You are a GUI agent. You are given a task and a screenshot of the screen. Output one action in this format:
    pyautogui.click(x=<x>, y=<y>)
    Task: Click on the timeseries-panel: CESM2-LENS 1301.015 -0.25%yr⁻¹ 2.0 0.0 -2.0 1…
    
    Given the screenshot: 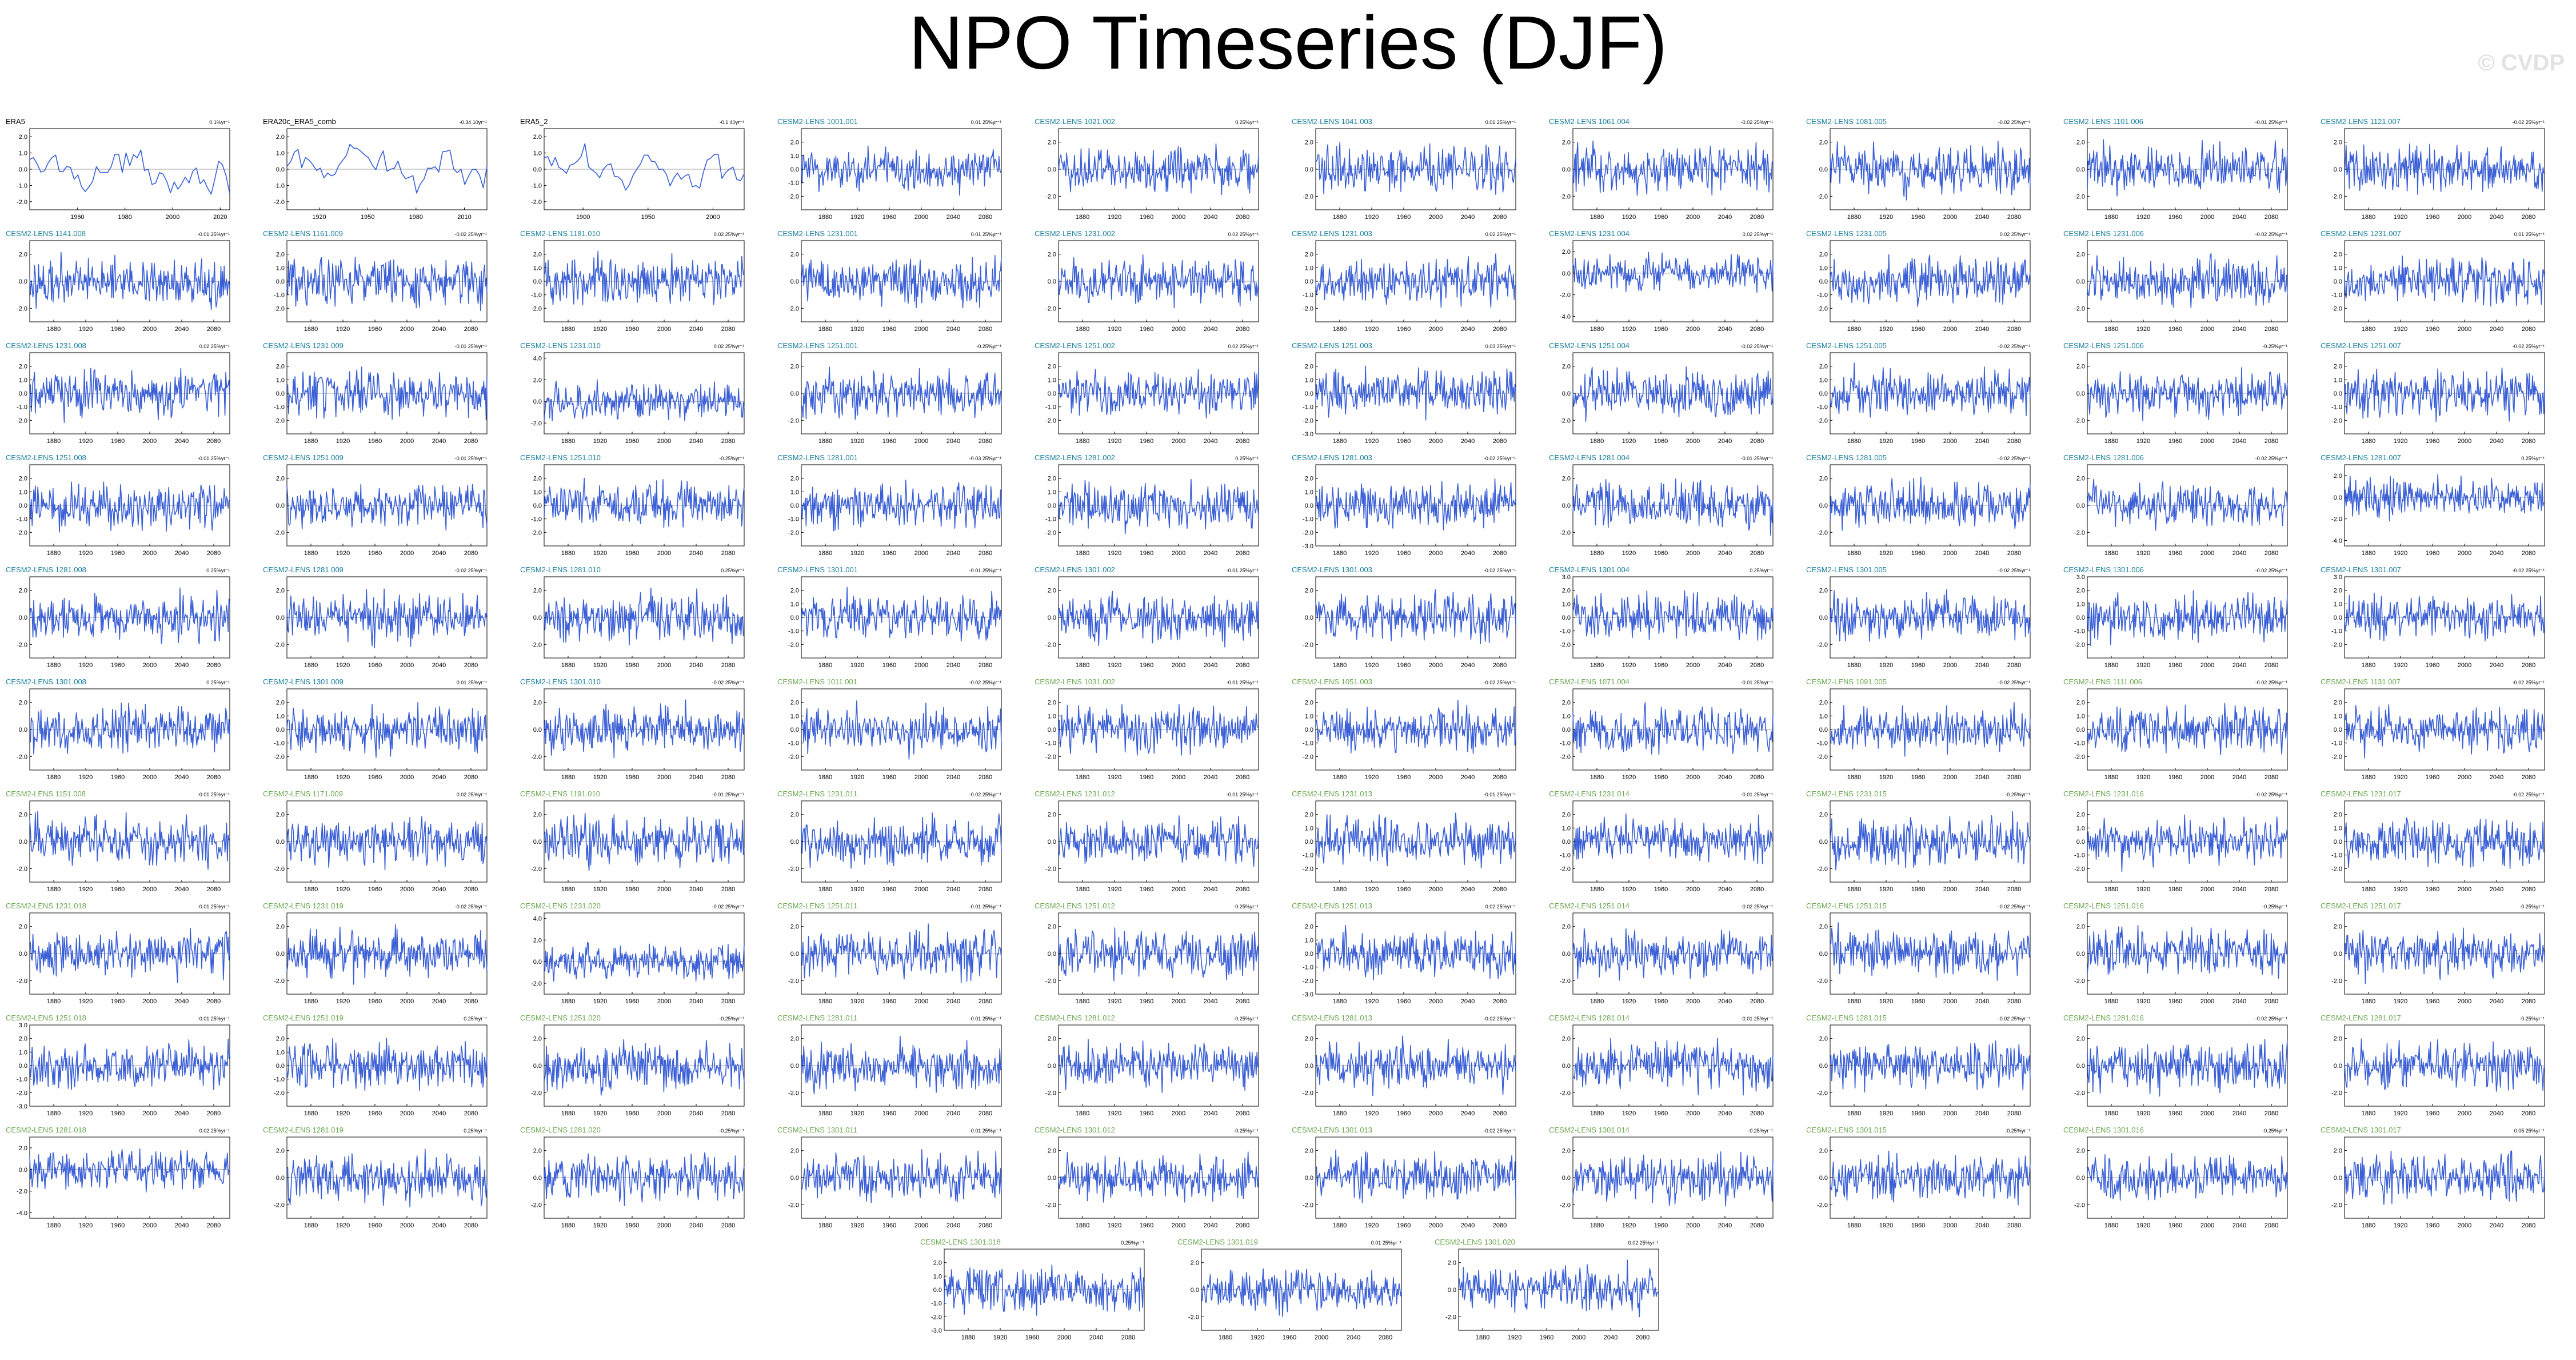 What is the action you would take?
    pyautogui.click(x=1921, y=1182)
    